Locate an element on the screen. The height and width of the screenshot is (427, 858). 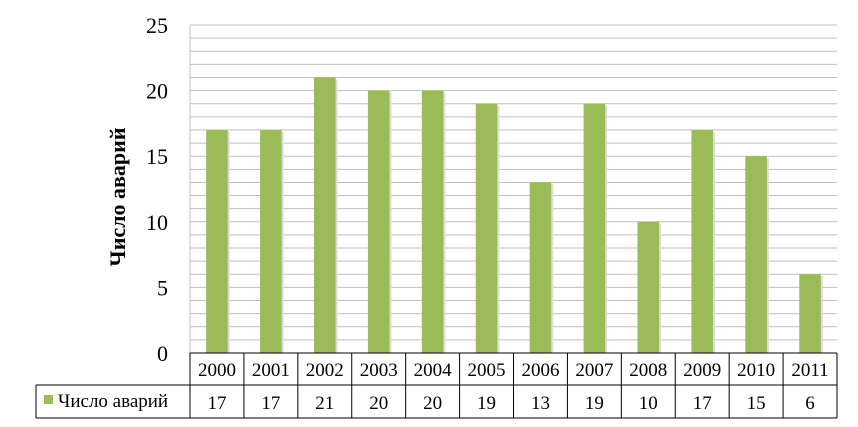
legend-swatch is located at coordinates (48, 399).